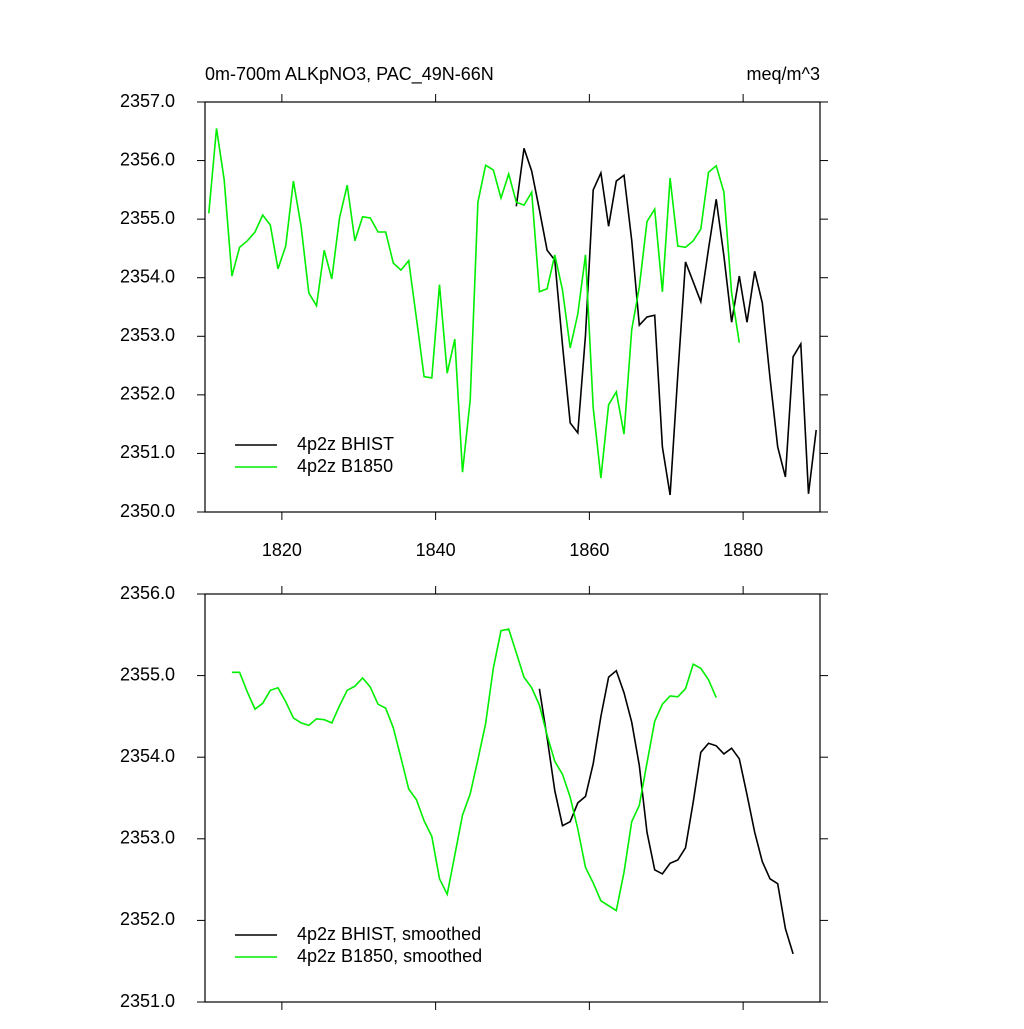  I want to click on x-tick-label: 1820, so click(282, 550).